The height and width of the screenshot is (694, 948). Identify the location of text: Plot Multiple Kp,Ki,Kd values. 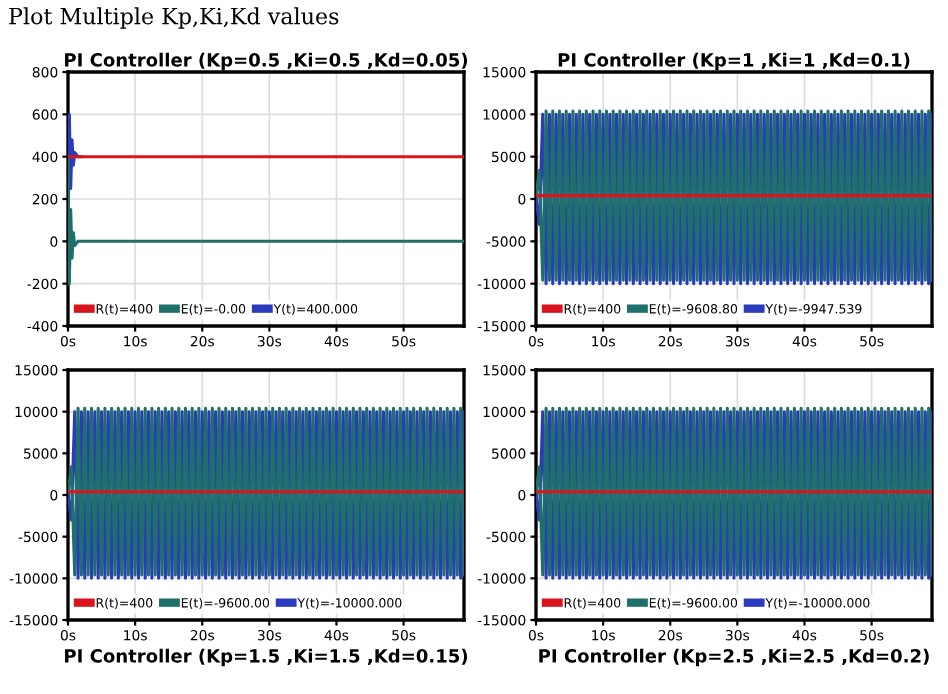
(174, 18).